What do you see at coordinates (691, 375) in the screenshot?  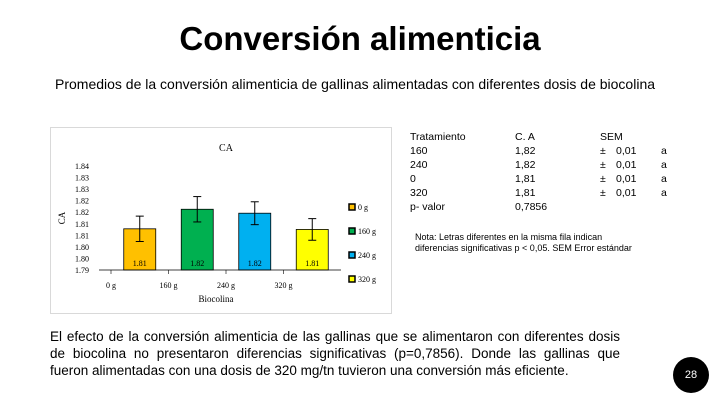 I see `page-number-badge: 28` at bounding box center [691, 375].